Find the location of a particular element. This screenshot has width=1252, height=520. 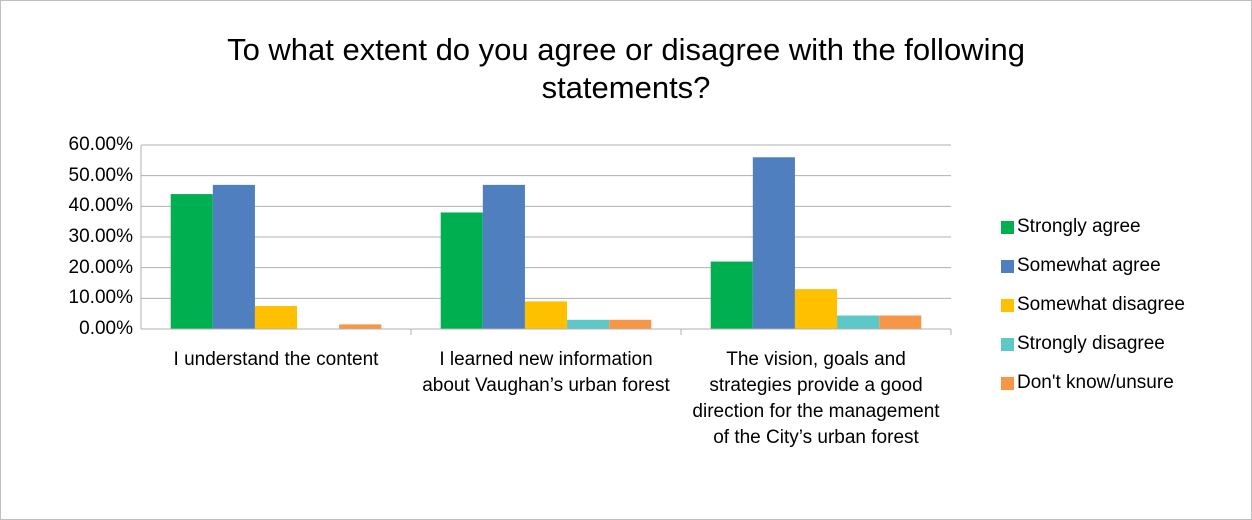

legend-label: Somewhat agree is located at coordinates (1089, 265).